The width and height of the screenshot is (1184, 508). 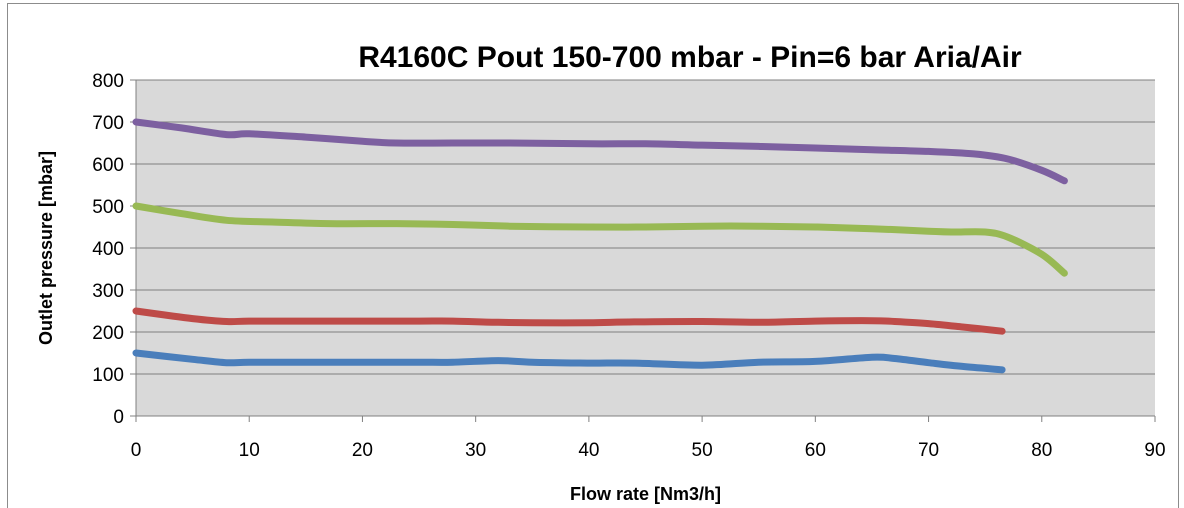 I want to click on y-axis-ticks: 0 100 200 300 400 500 600 700 800, so click(x=114, y=249).